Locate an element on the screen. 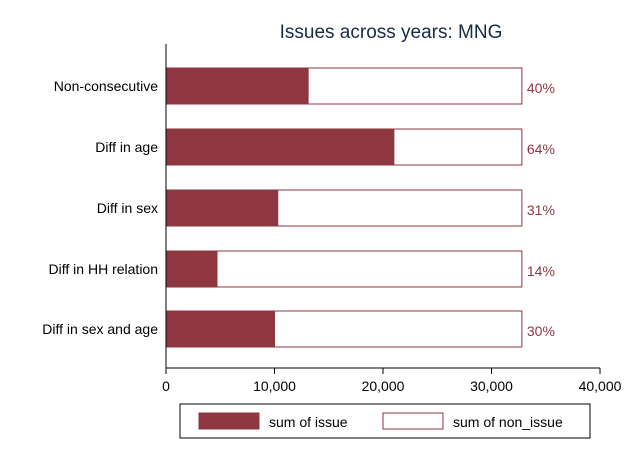 The height and width of the screenshot is (459, 632). legend: sum of issue sum of non_issue is located at coordinates (385, 421).